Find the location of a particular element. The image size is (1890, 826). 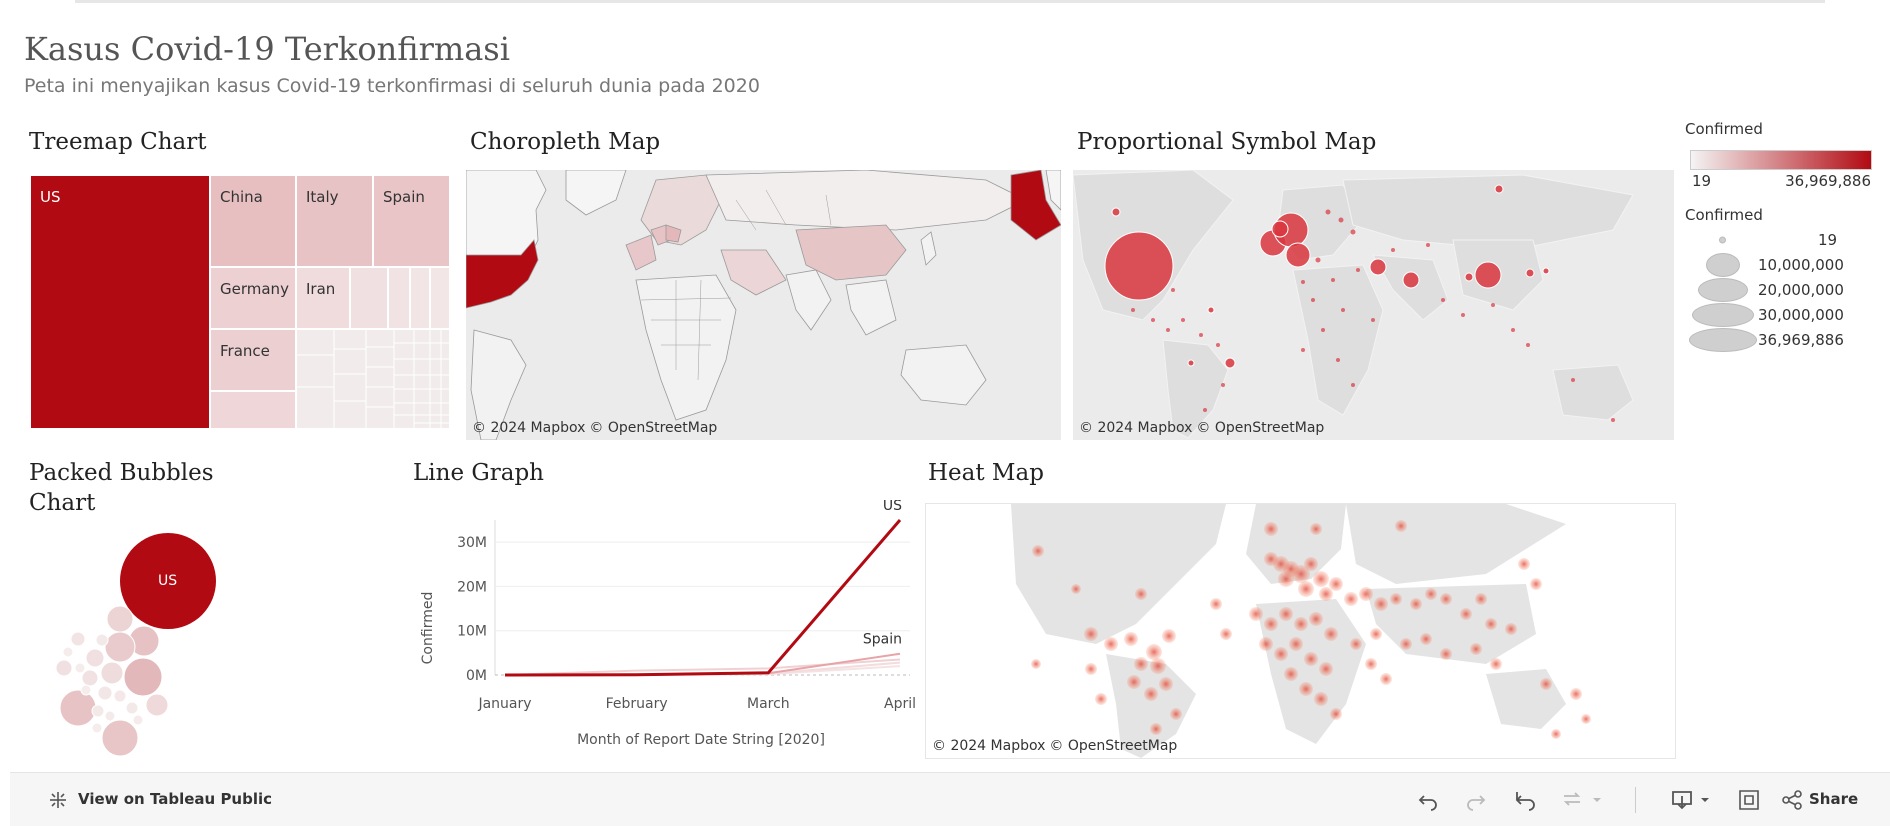

y-tick-label: 20M is located at coordinates (472, 587).